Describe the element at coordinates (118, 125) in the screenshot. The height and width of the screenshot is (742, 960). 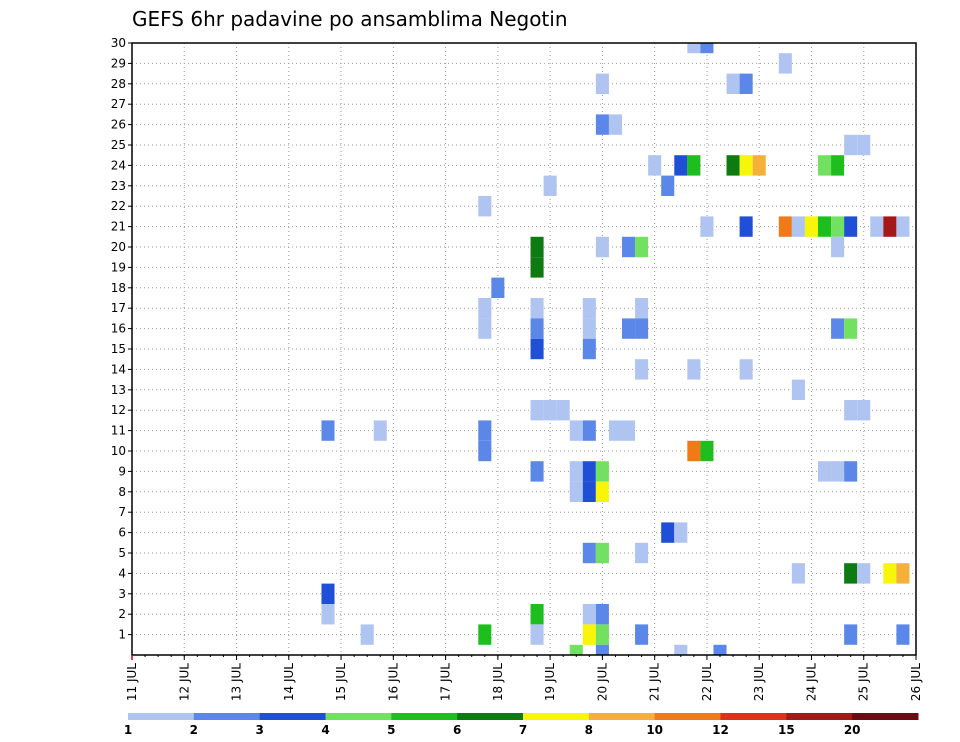
I see `y-tick-label: 26` at that location.